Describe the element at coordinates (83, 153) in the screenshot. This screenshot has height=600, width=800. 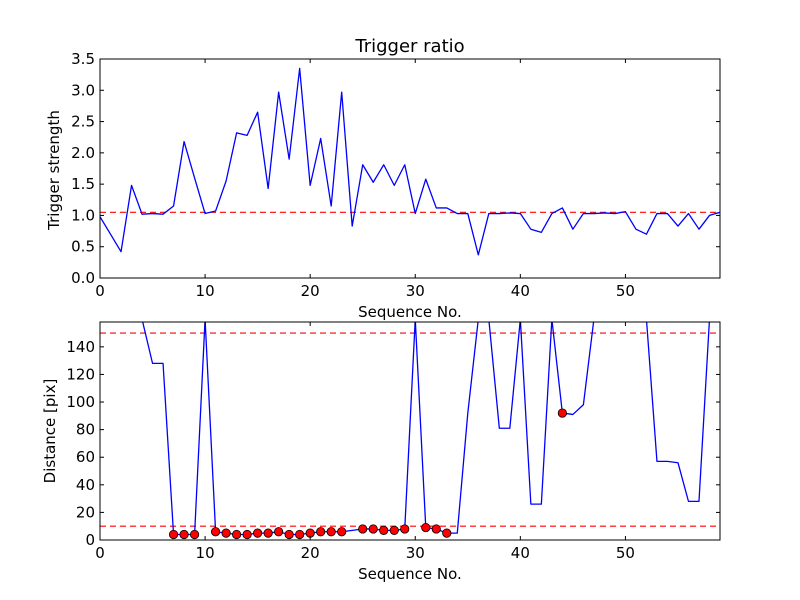
I see `y-tick-label: 2.0` at that location.